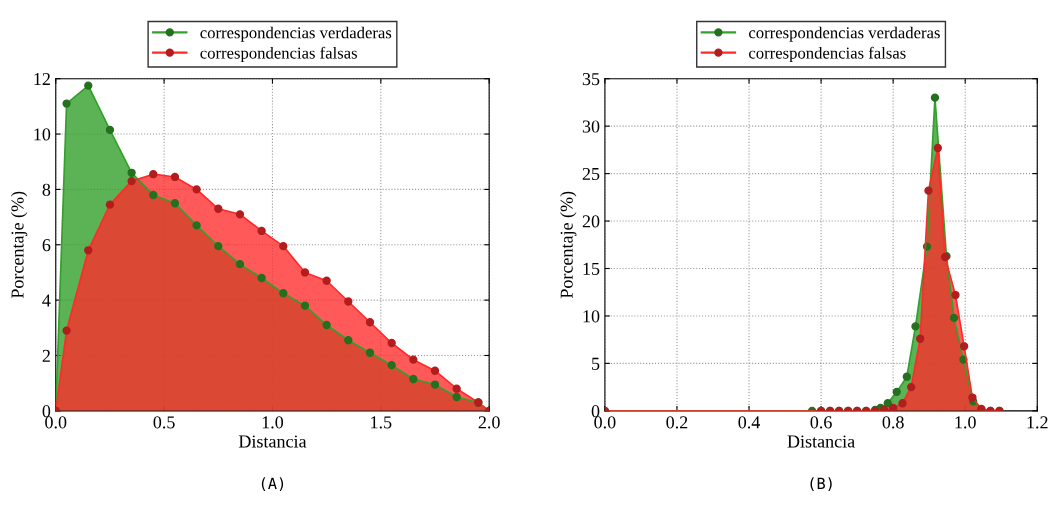  Describe the element at coordinates (596, 363) in the screenshot. I see `y-tick-label: 5` at that location.